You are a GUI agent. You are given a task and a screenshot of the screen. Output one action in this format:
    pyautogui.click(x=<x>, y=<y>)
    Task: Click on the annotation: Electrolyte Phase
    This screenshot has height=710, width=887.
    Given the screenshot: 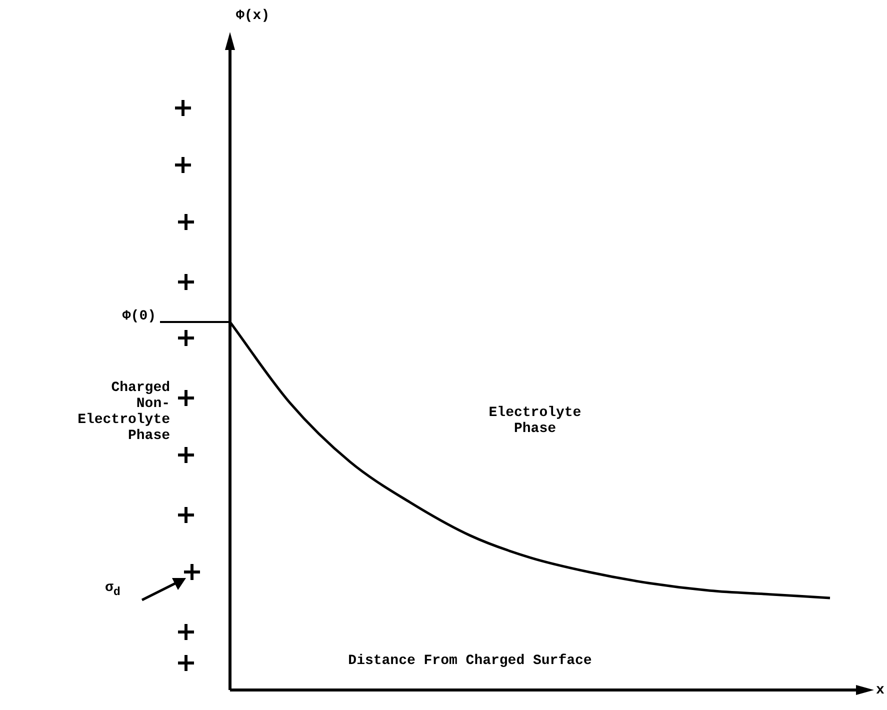 What is the action you would take?
    pyautogui.click(x=535, y=421)
    